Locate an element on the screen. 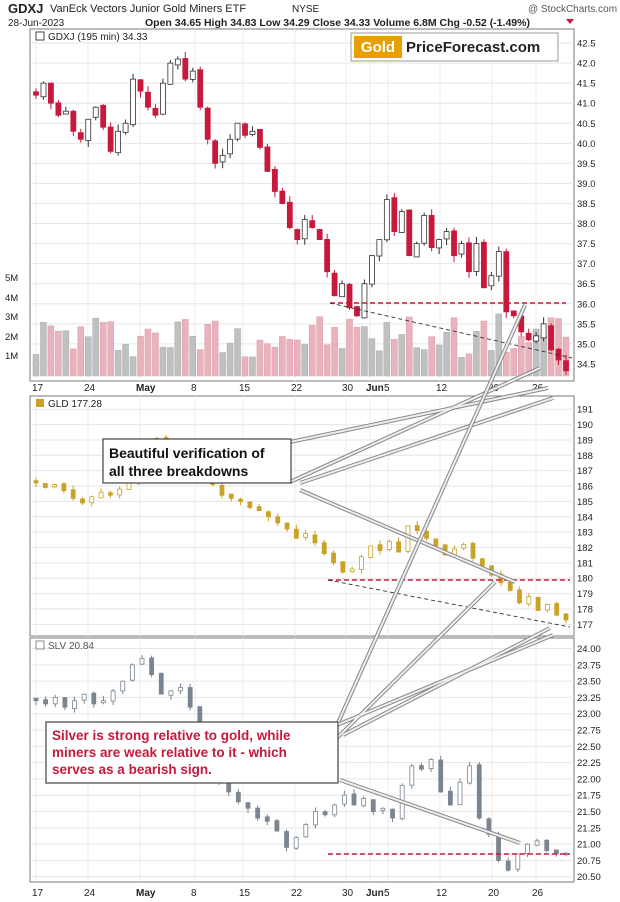 The image size is (620, 902). x-tick-label: 12 is located at coordinates (442, 388).